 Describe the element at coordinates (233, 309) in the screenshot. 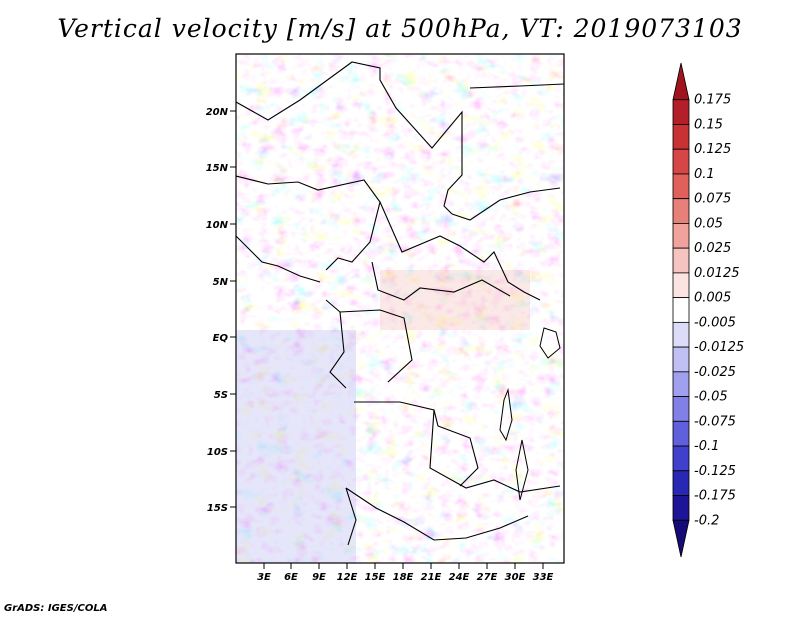

I see `lat-ticks` at that location.